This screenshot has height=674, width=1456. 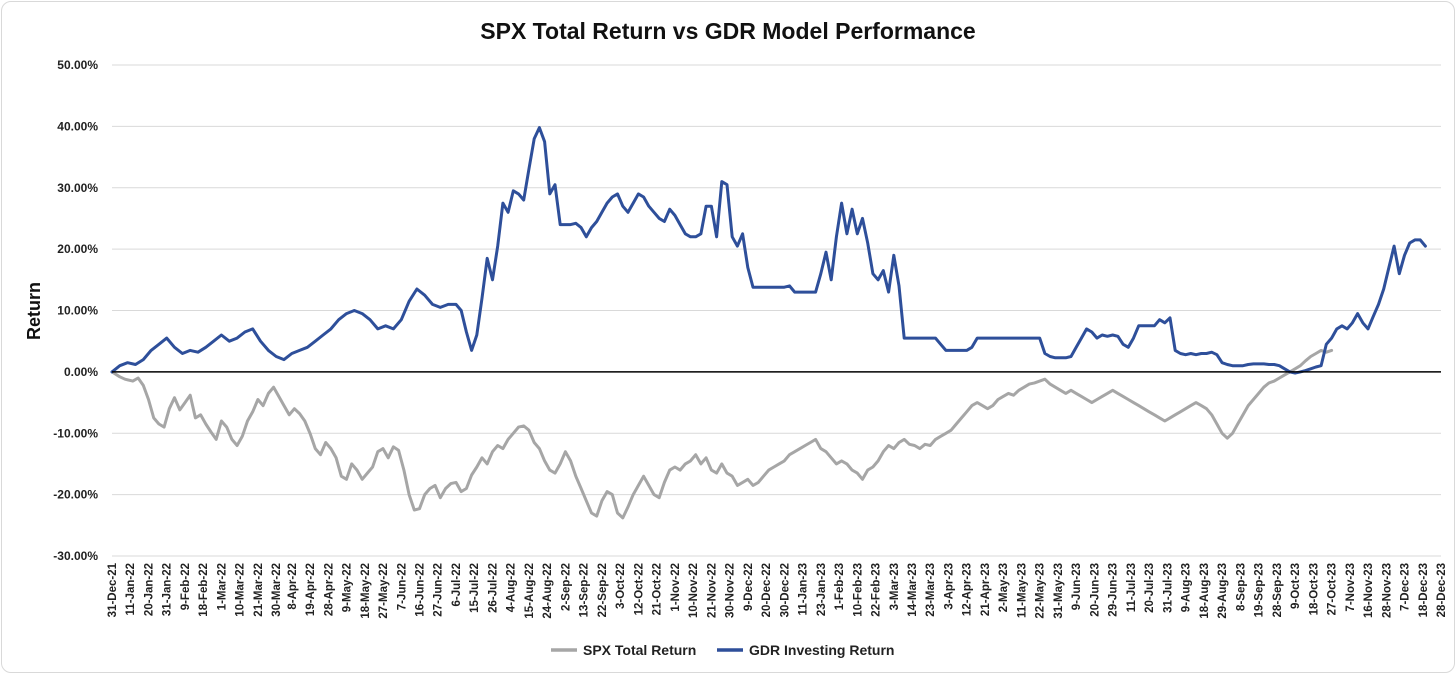 I want to click on y-tick-label: 20.00%, so click(x=77, y=249).